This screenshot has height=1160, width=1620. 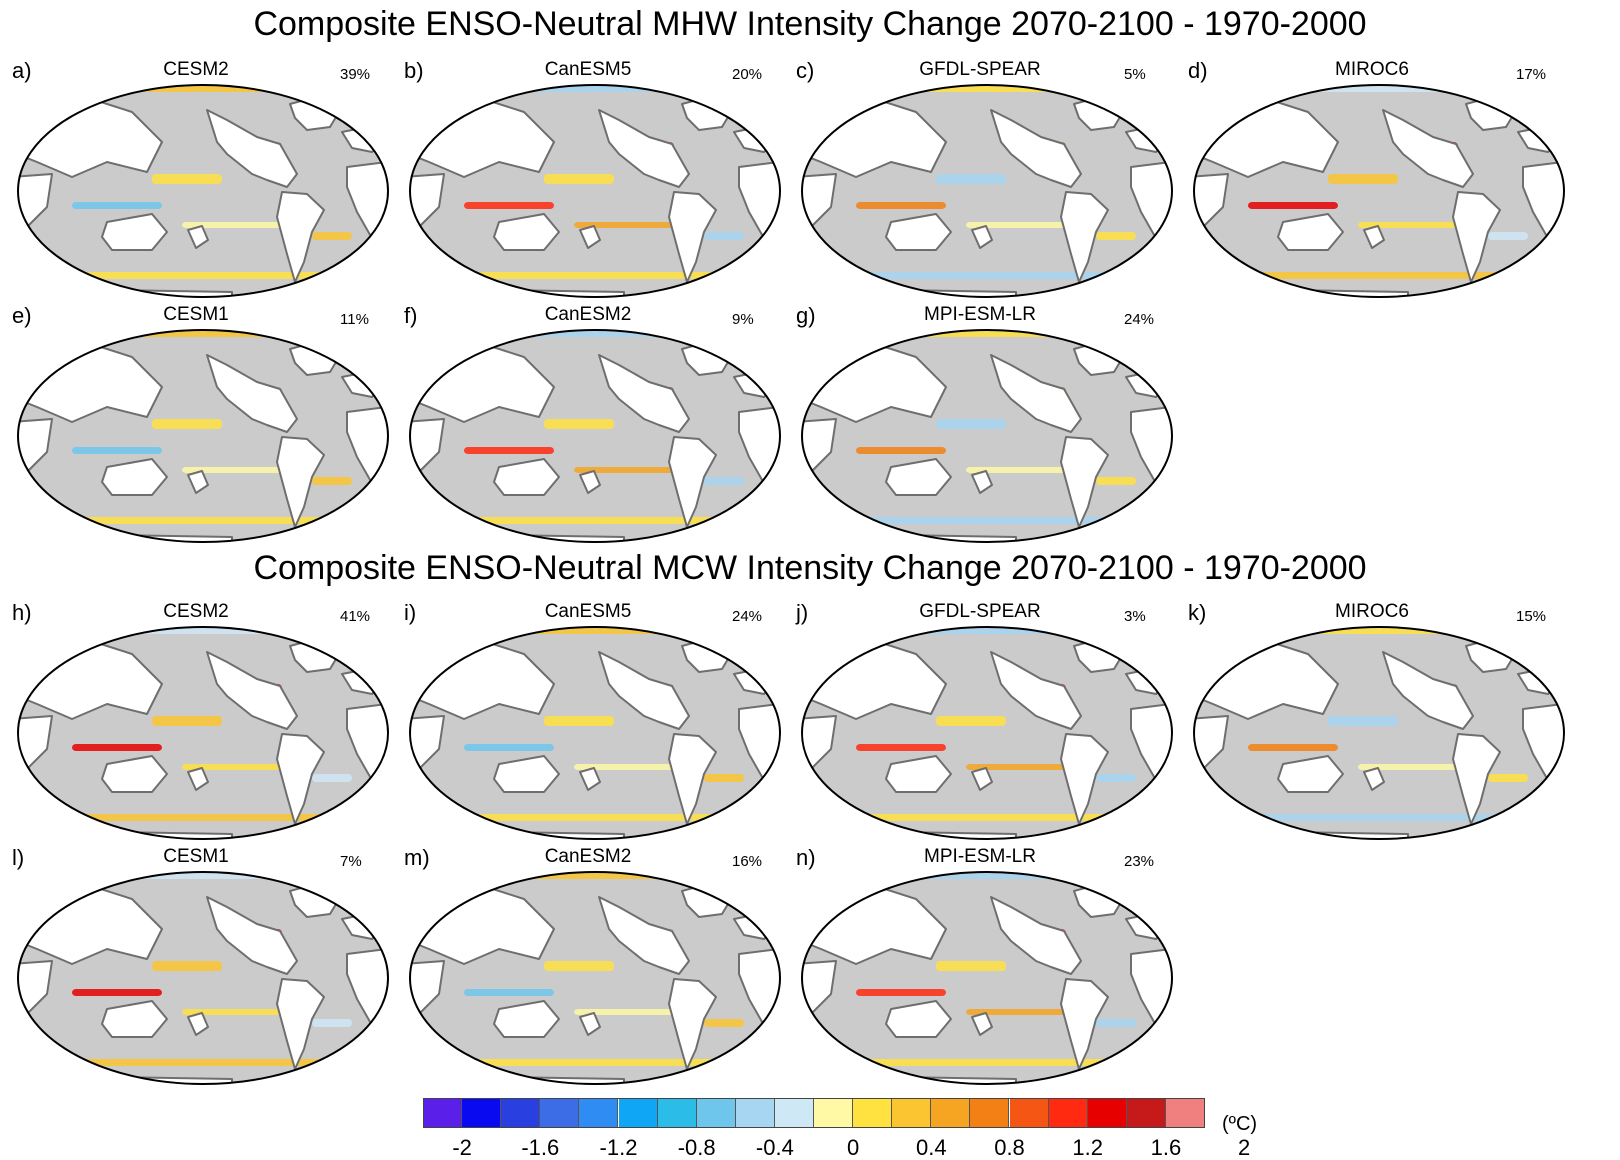 What do you see at coordinates (414, 70) in the screenshot?
I see `panel-letter: b)` at bounding box center [414, 70].